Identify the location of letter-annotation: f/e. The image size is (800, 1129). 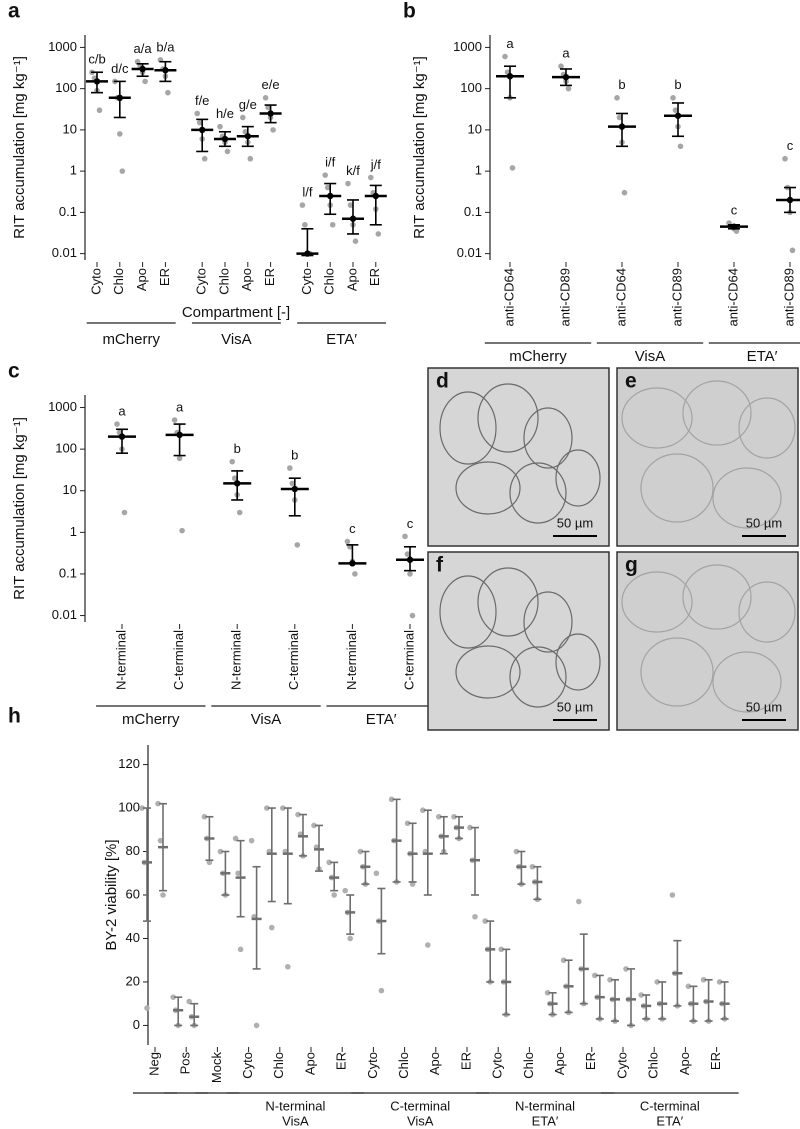
(202, 100).